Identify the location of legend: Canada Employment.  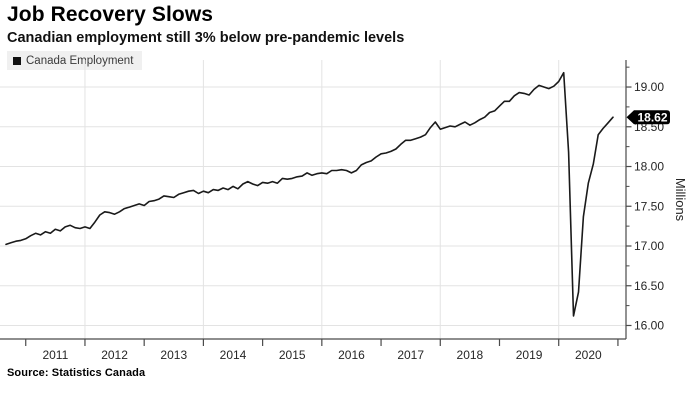
(75, 60).